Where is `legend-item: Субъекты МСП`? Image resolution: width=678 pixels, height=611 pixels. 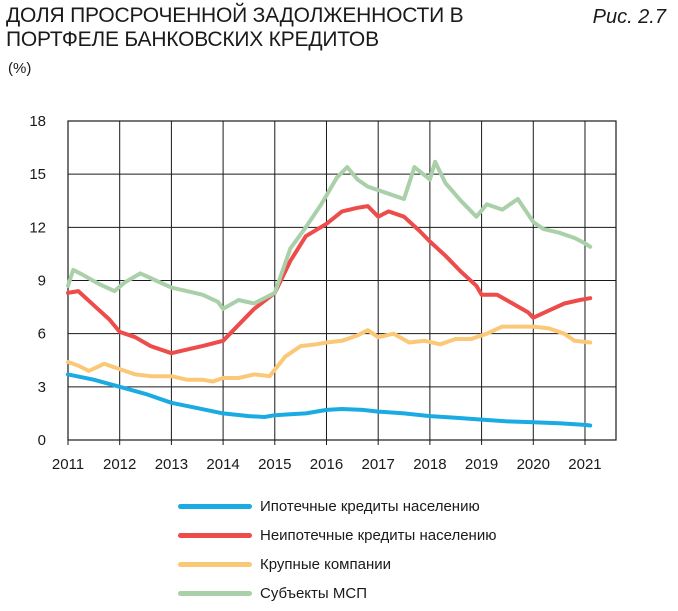
legend-item: Субъекты МСП is located at coordinates (337, 593).